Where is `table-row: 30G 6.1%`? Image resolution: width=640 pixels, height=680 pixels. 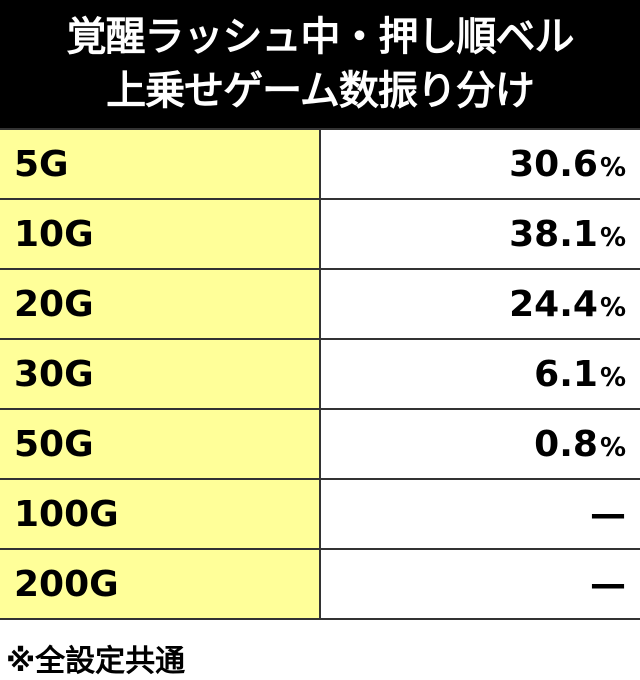
table-row: 30G 6.1% is located at coordinates (320, 374).